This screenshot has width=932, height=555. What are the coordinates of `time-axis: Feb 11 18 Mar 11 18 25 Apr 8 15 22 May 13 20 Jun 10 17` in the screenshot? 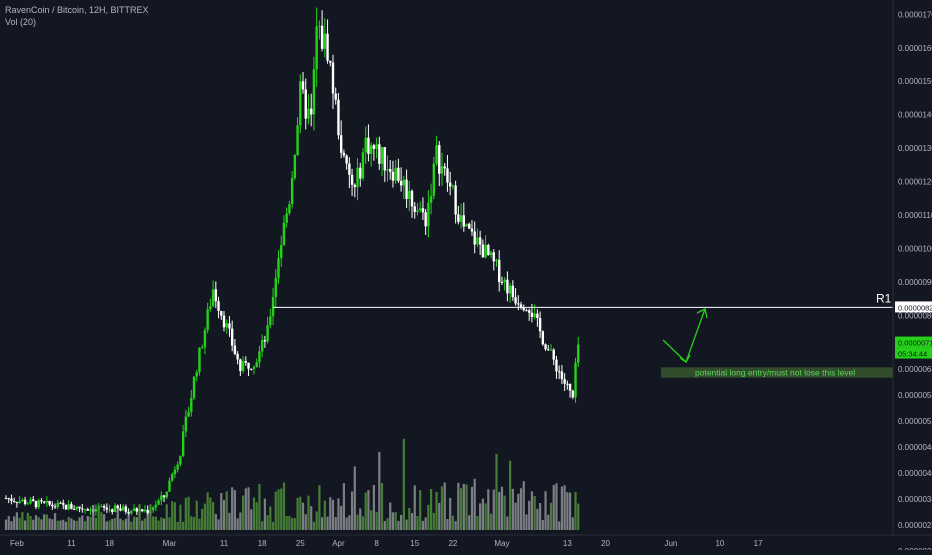 It's located at (466, 541).